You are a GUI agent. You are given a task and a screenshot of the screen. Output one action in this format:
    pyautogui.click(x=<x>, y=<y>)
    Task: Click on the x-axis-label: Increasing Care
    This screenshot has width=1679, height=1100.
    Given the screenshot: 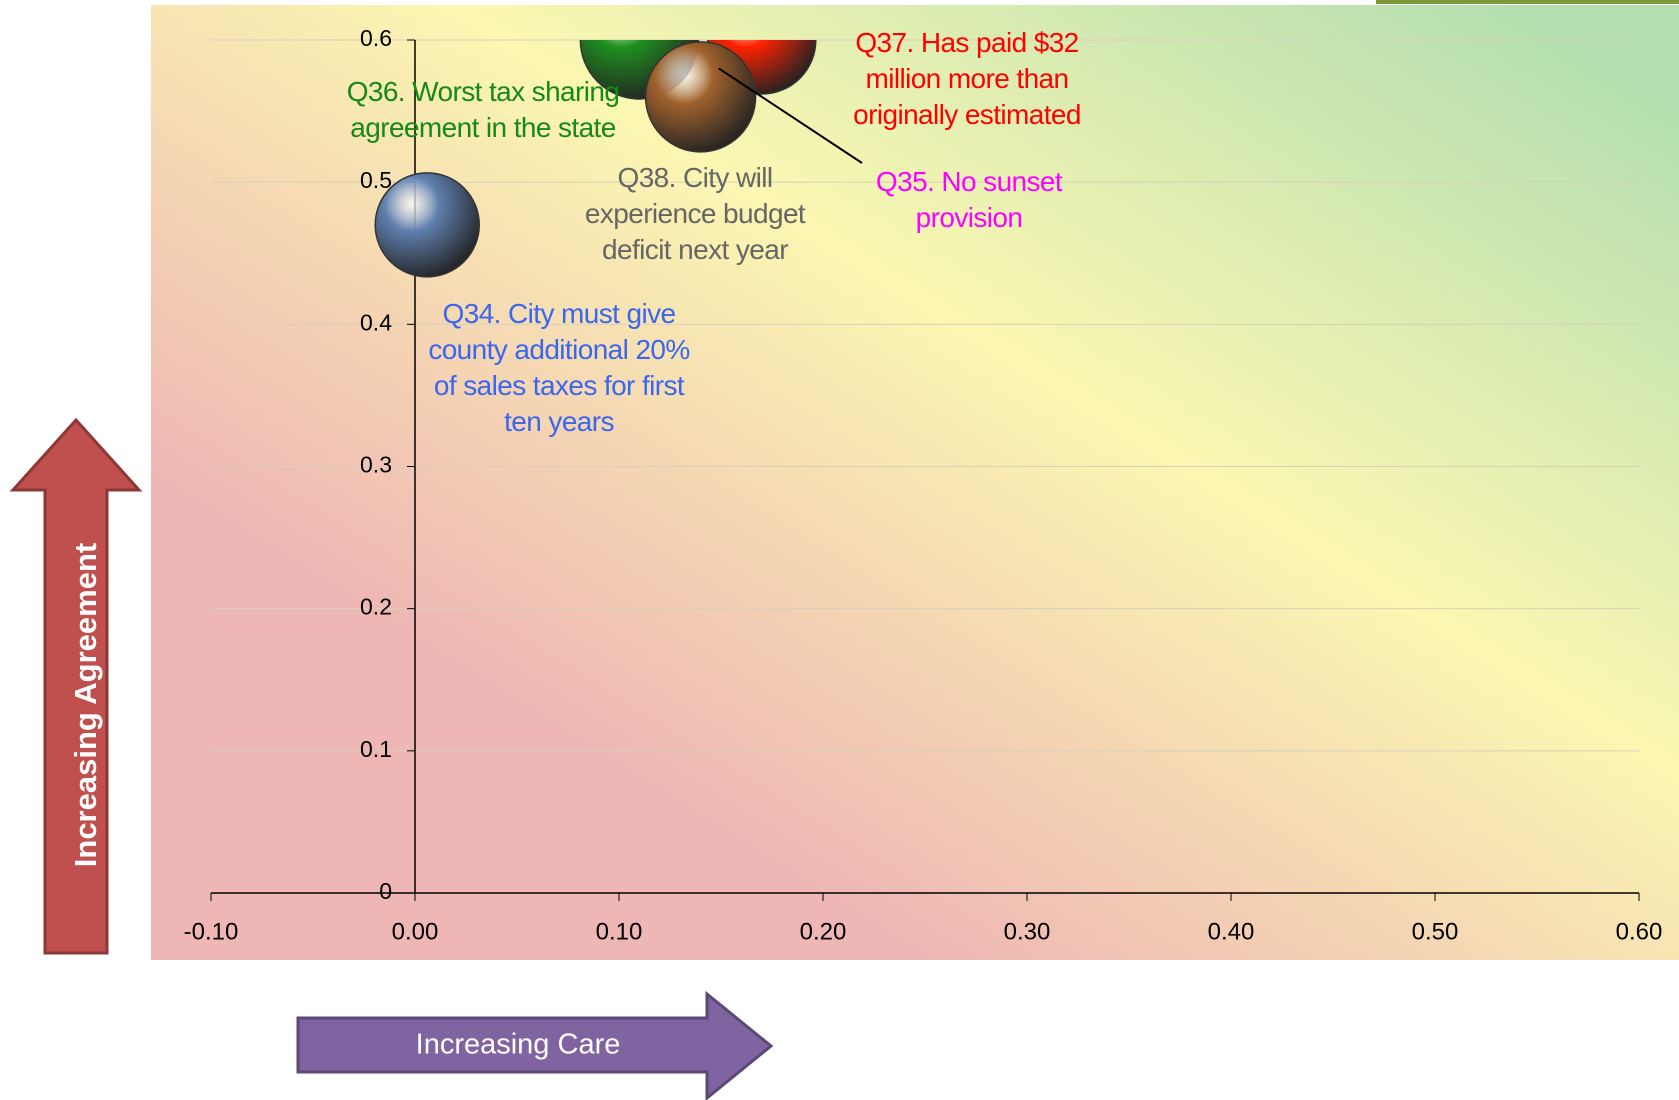 What is the action you would take?
    pyautogui.click(x=518, y=1045)
    